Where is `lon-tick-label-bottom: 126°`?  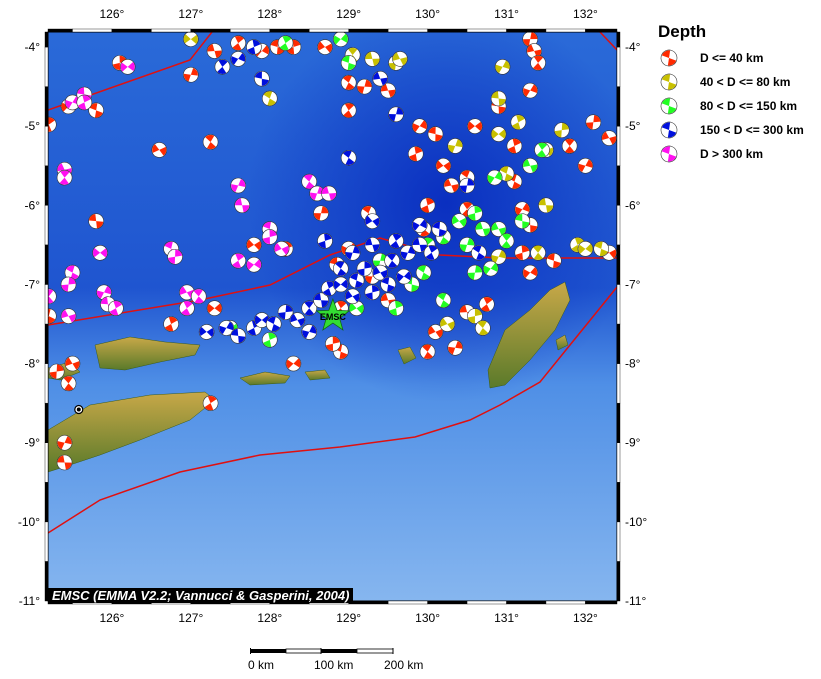 lon-tick-label-bottom: 126° is located at coordinates (112, 618).